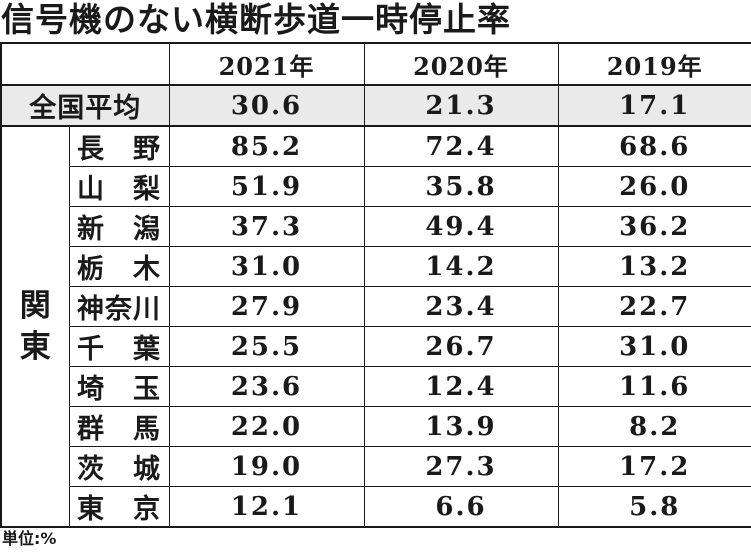  I want to click on prefecture-name: 神奈川, so click(119, 306).